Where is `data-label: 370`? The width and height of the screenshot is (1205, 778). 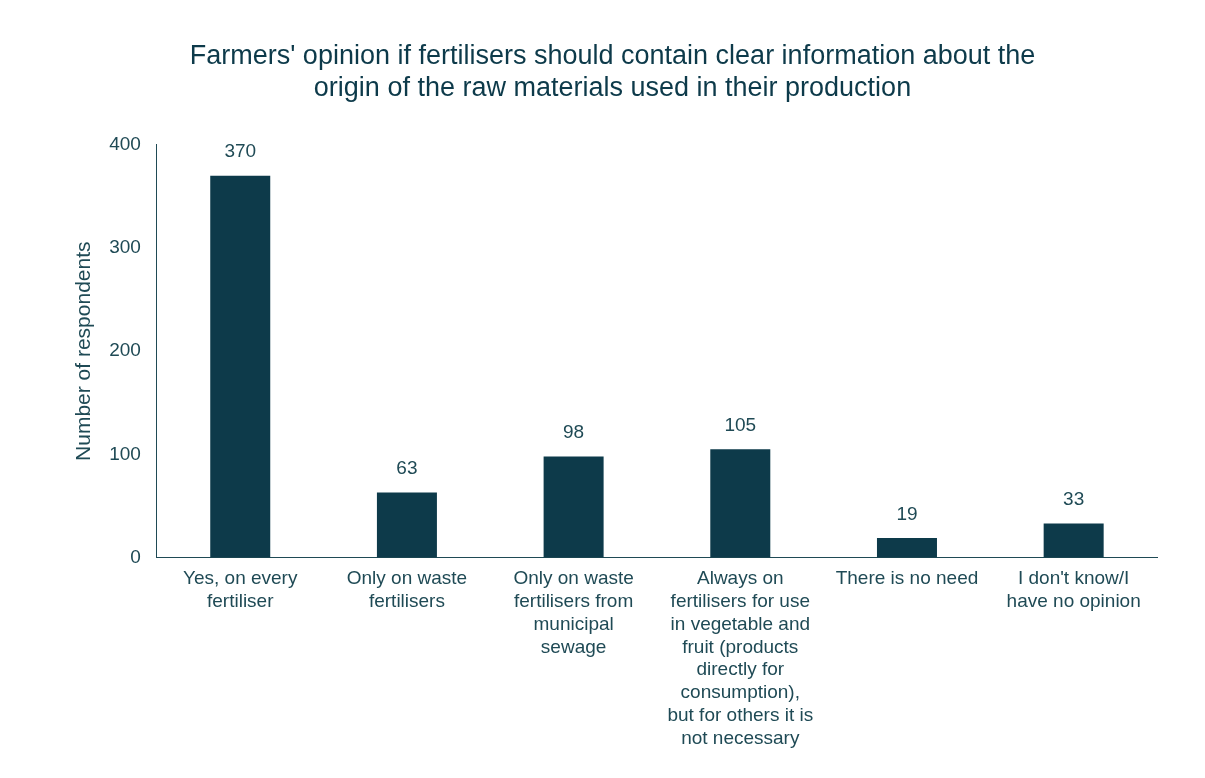 data-label: 370 is located at coordinates (240, 151).